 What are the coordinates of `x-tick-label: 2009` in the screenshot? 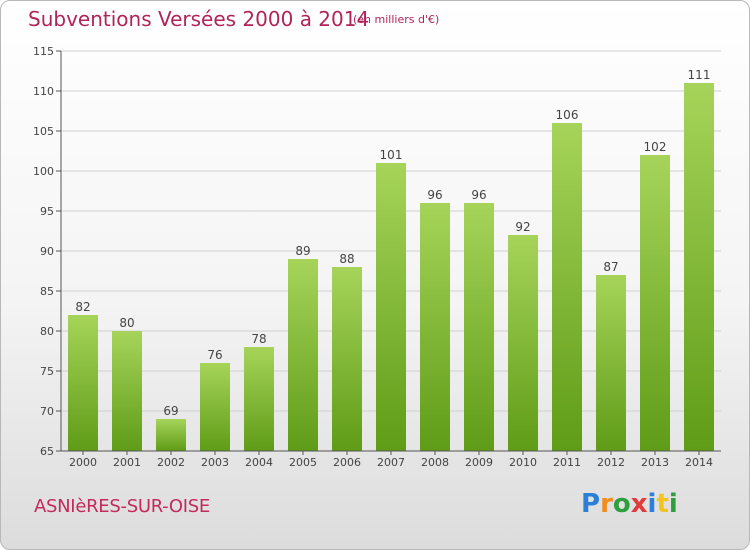 It's located at (479, 462).